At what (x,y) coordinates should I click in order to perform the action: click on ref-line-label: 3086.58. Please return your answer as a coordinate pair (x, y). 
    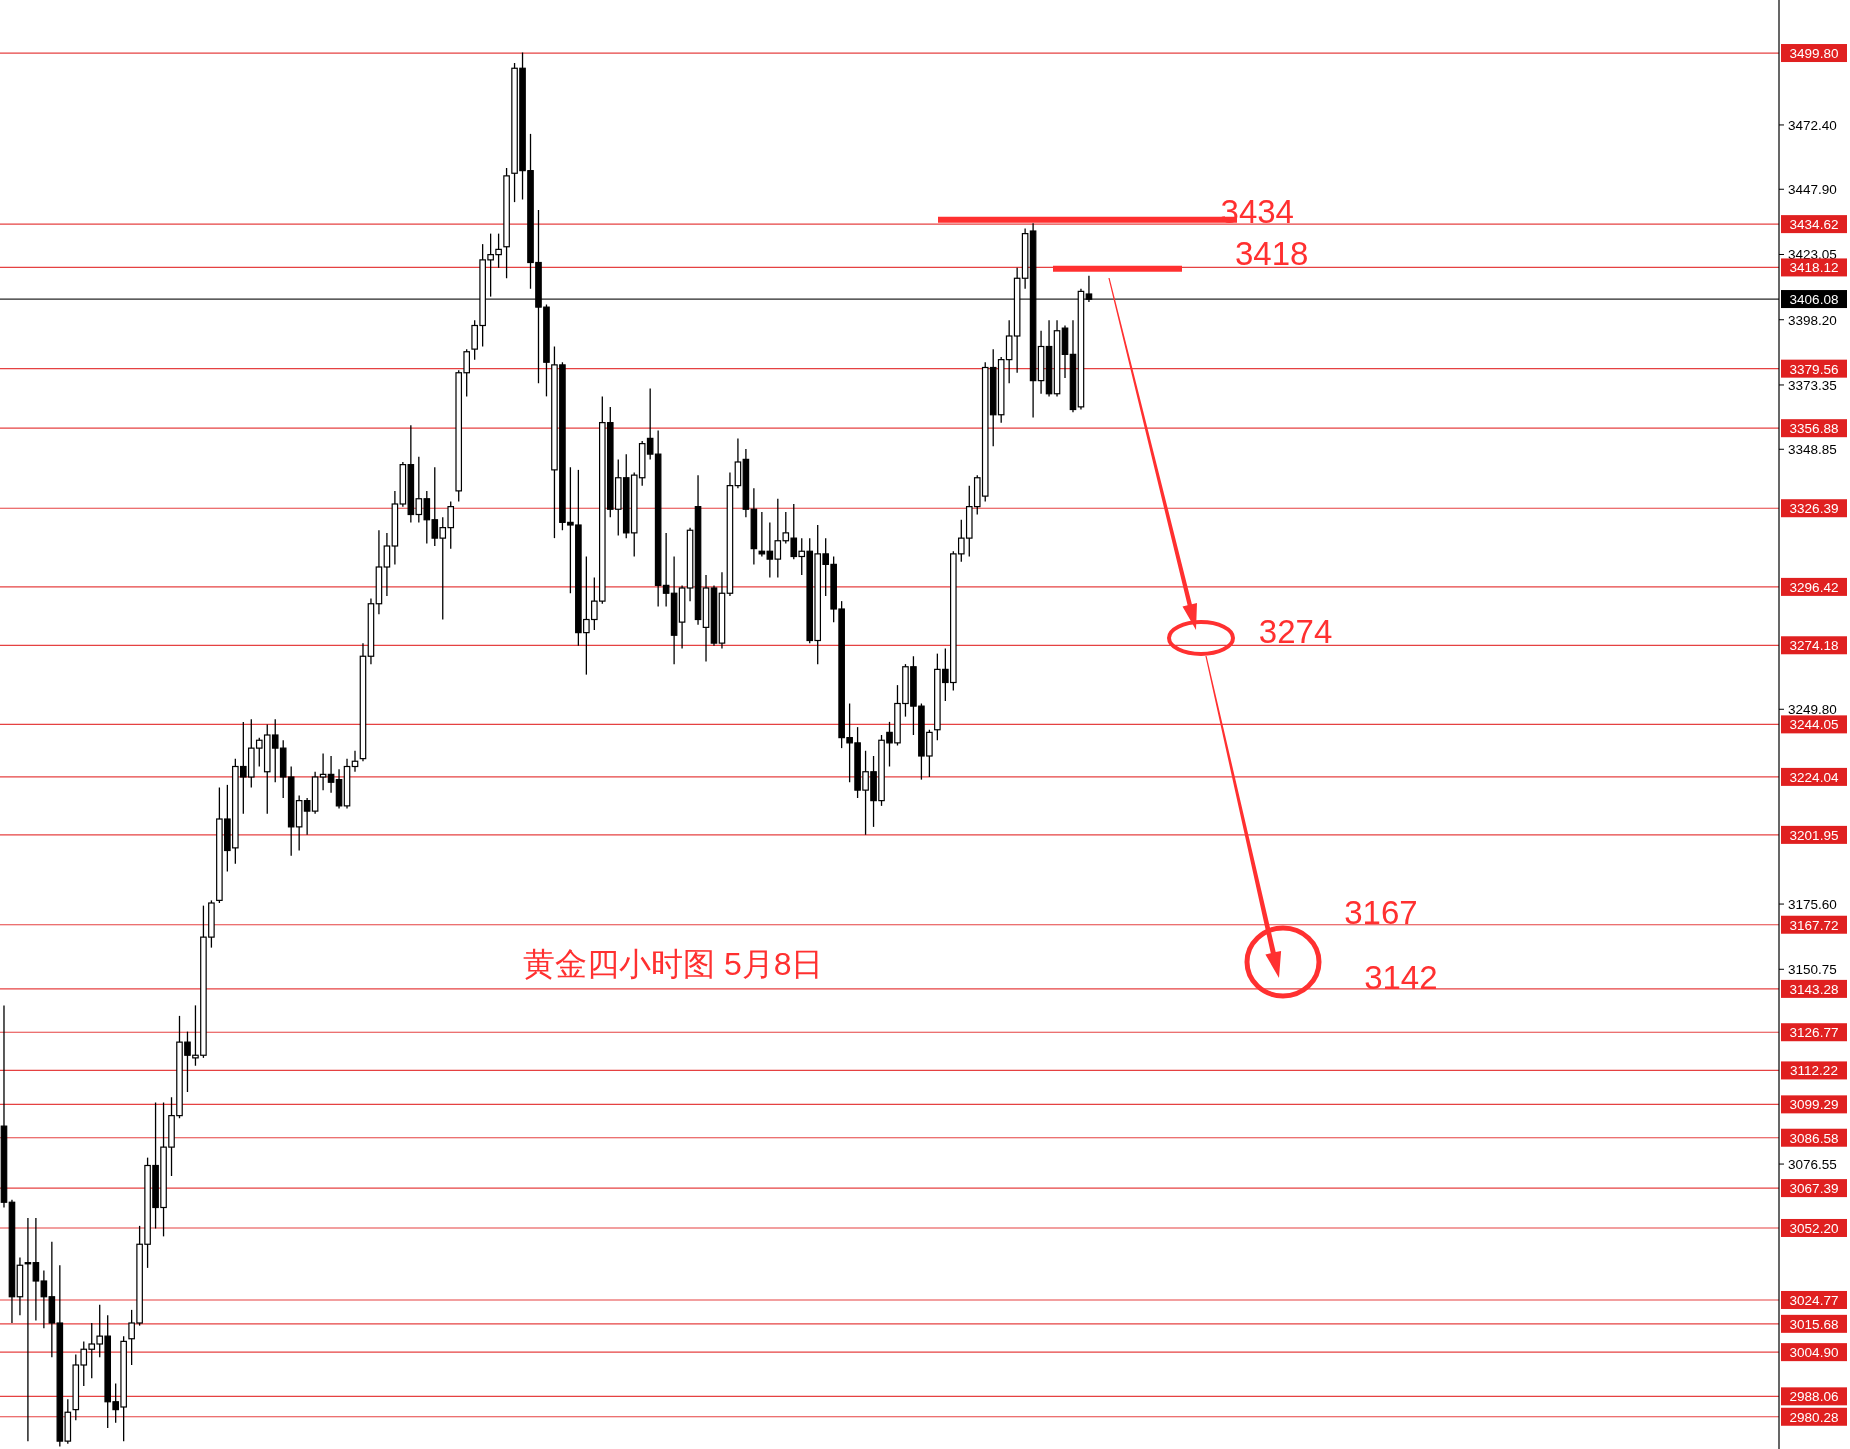
    Looking at the image, I should click on (1814, 1138).